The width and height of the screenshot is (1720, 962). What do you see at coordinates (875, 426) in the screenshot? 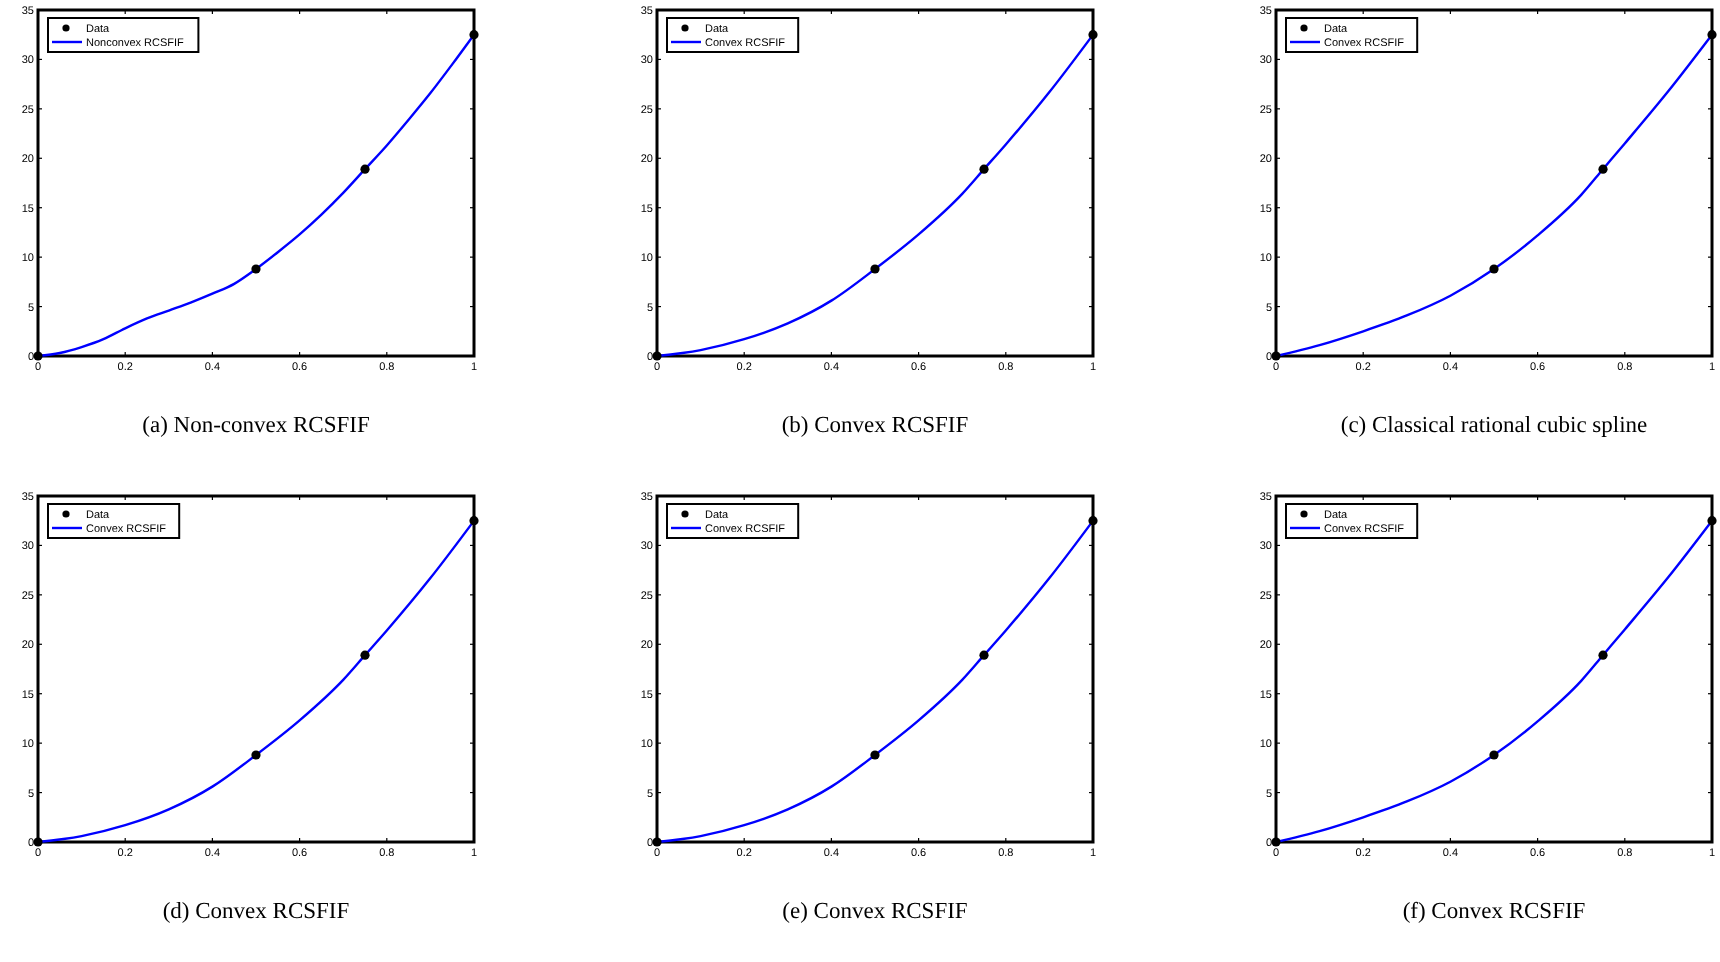
I see `text: (b) Convex RCSFIF` at bounding box center [875, 426].